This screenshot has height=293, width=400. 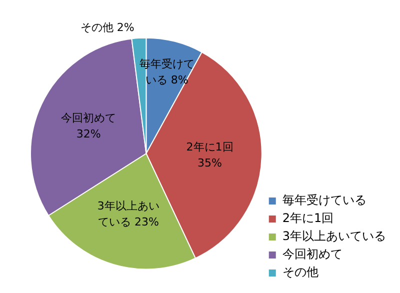 What do you see at coordinates (210, 163) in the screenshot?
I see `data-label: 35%` at bounding box center [210, 163].